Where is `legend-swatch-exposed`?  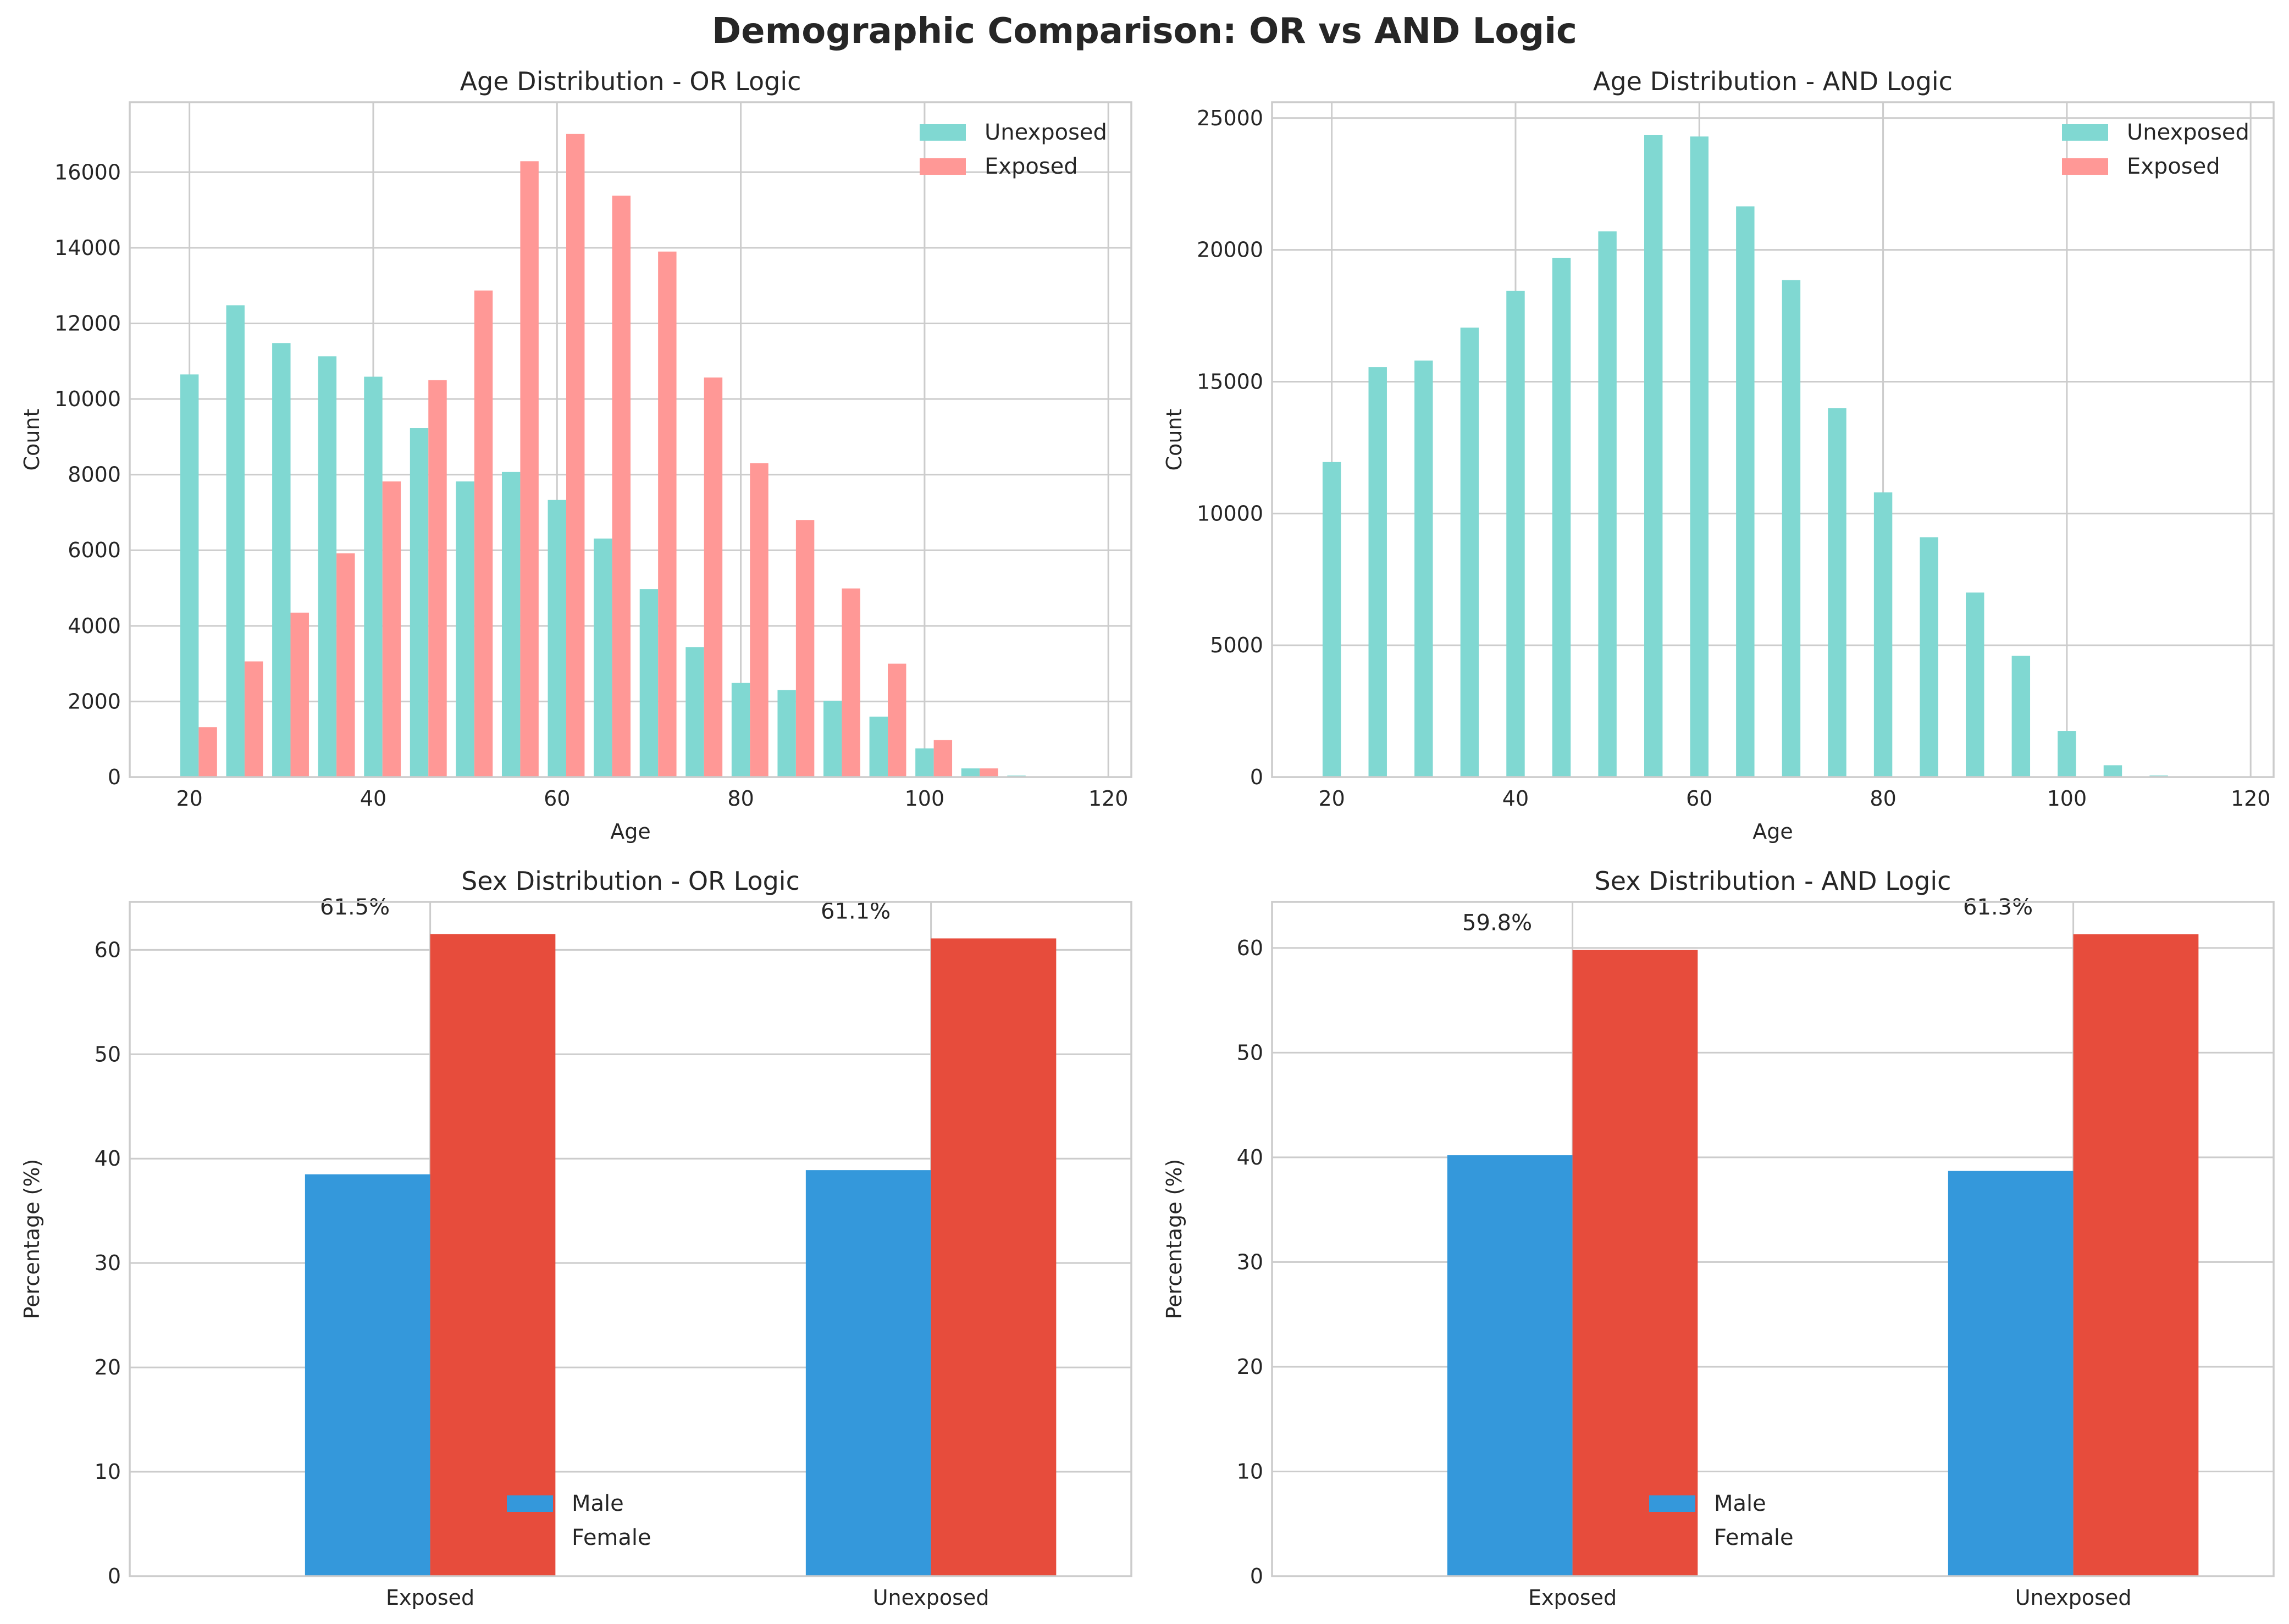
legend-swatch-exposed is located at coordinates (2085, 166).